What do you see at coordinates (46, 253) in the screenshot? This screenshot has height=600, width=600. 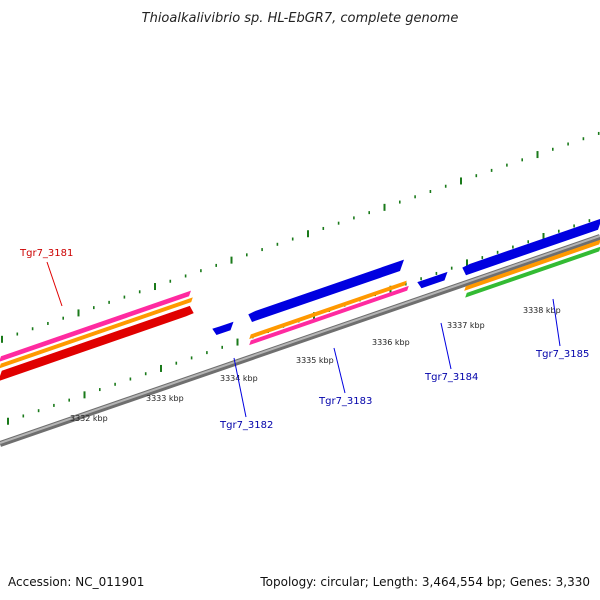 I see `gene-label: Tgr7_3181` at bounding box center [46, 253].